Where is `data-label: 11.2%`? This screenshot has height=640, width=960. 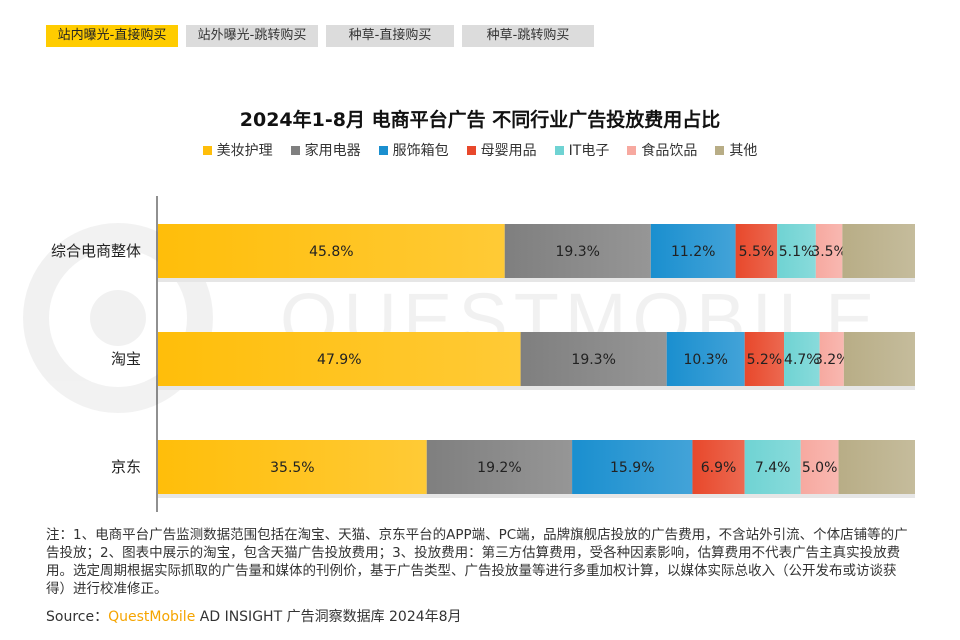 data-label: 11.2% is located at coordinates (693, 252).